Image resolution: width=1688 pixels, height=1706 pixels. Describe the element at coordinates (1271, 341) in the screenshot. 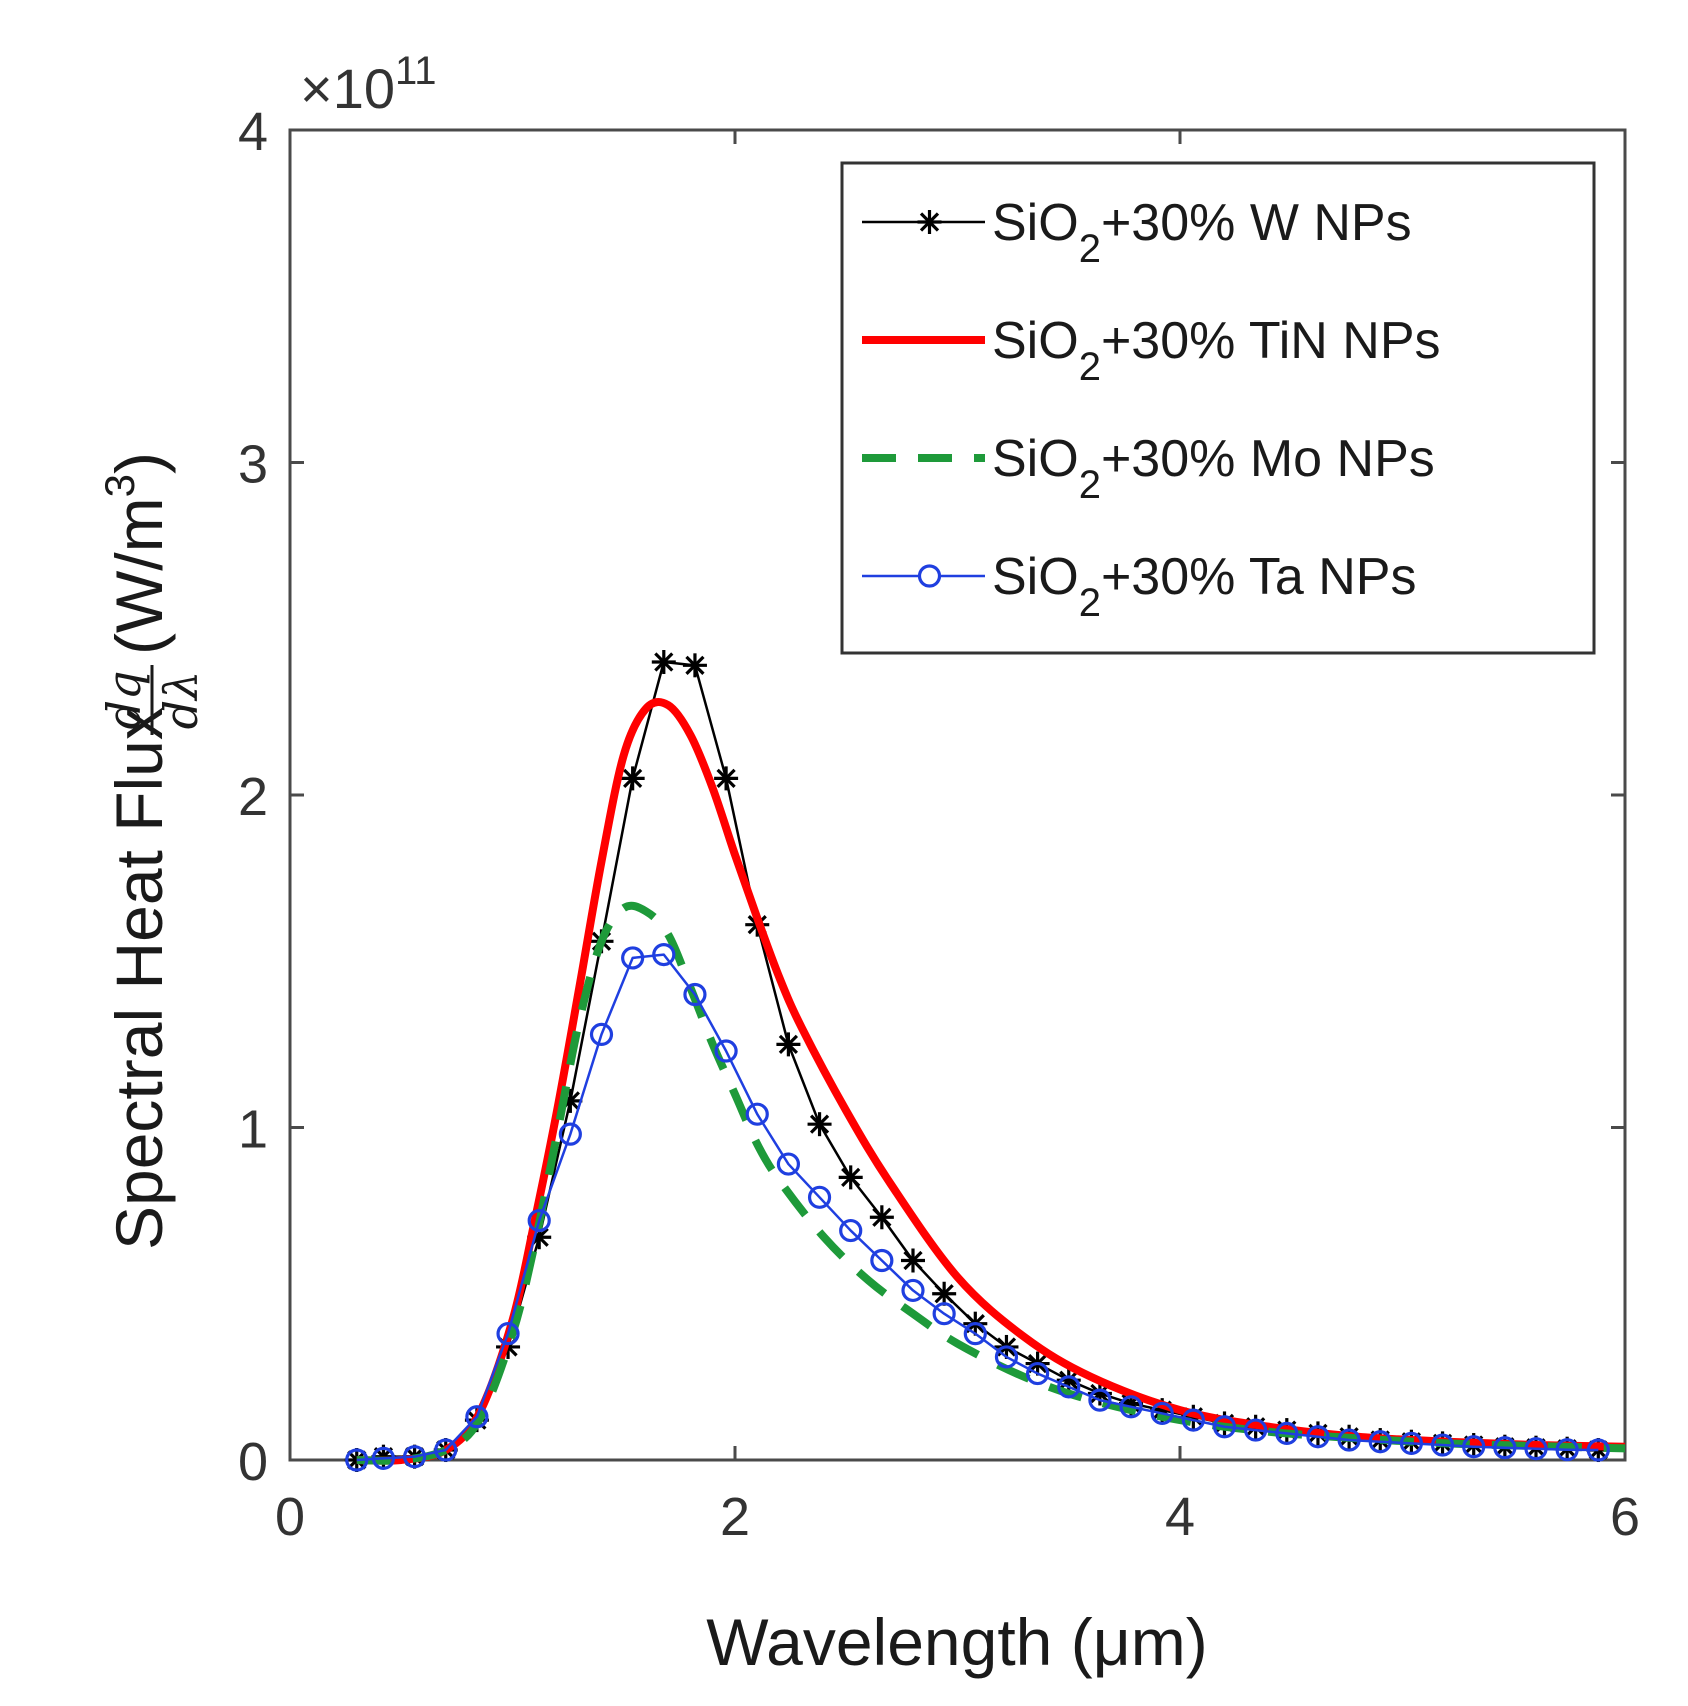

I see `legend-label-rest: +30% TiN NPs` at that location.